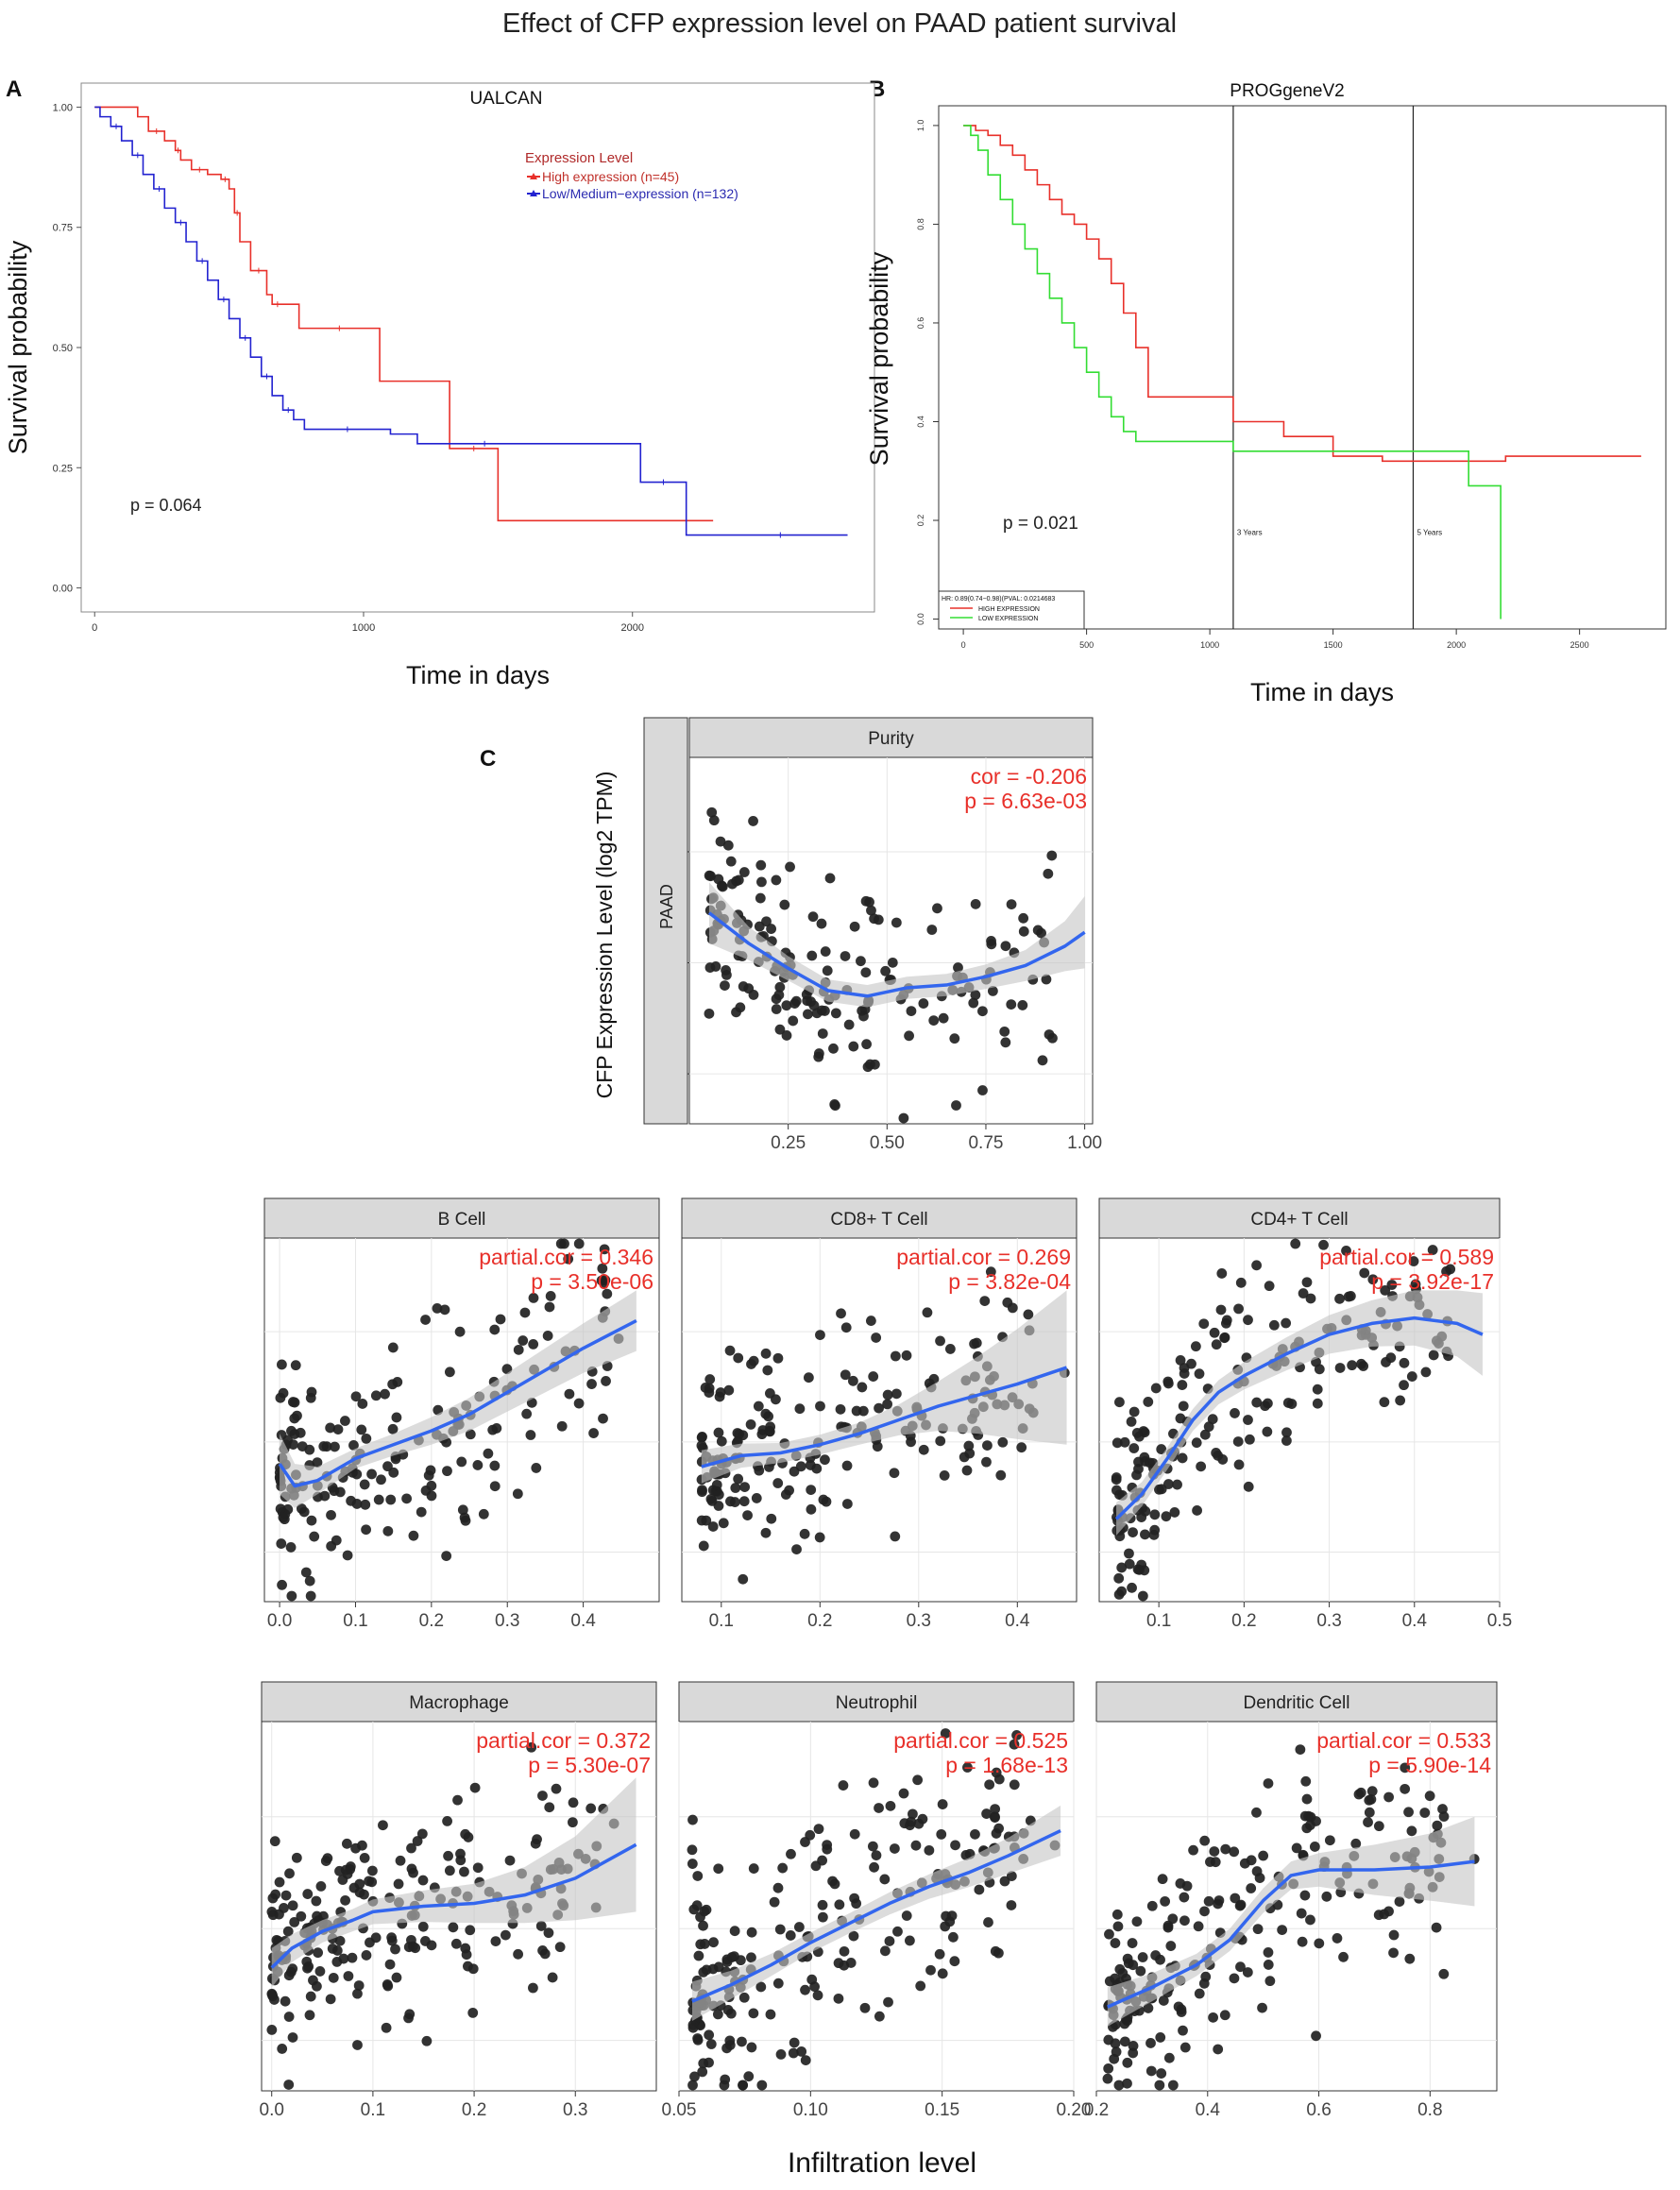 The height and width of the screenshot is (2190, 1680). I want to click on ualcan-legend-label: Low/Medium−expression (n=132), so click(640, 193).